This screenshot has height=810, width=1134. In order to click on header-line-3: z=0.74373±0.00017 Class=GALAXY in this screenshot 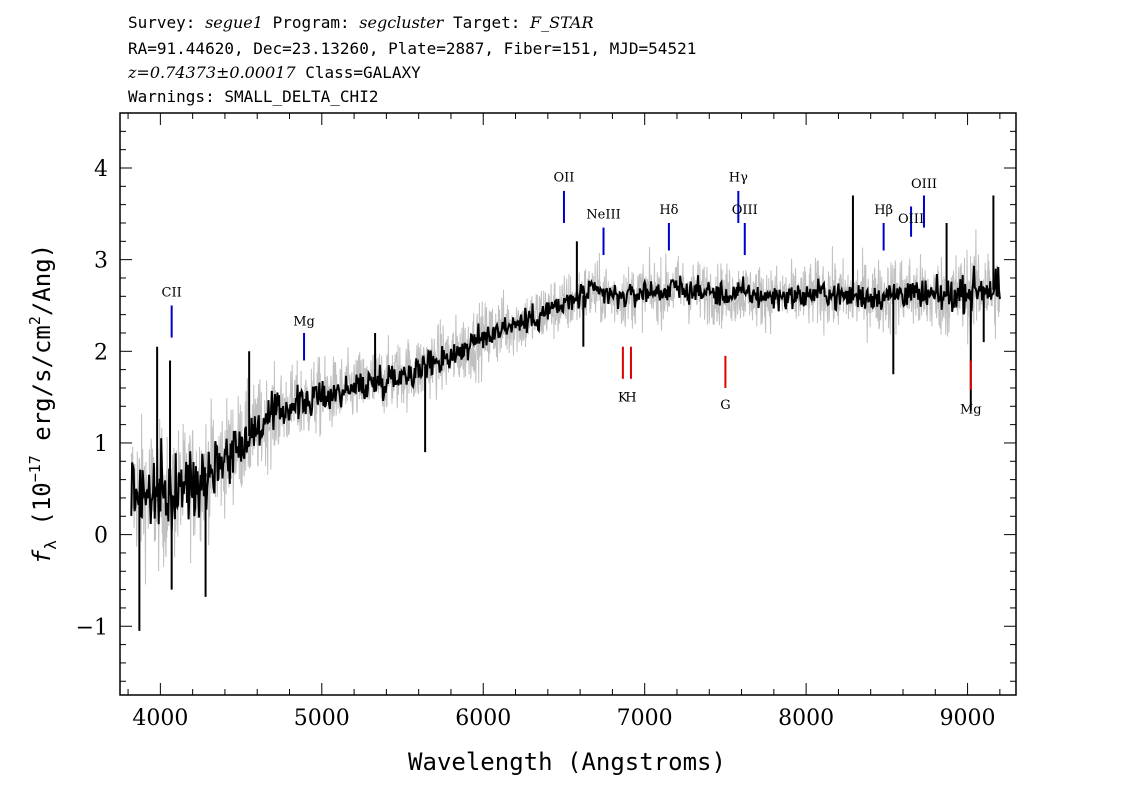, I will do `click(274, 72)`.